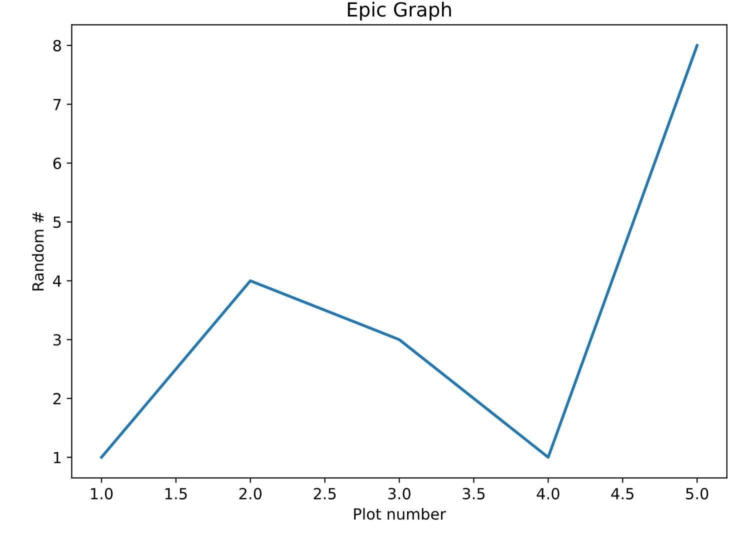 The image size is (732, 540). Describe the element at coordinates (400, 514) in the screenshot. I see `x-axis-title: Plot number` at that location.